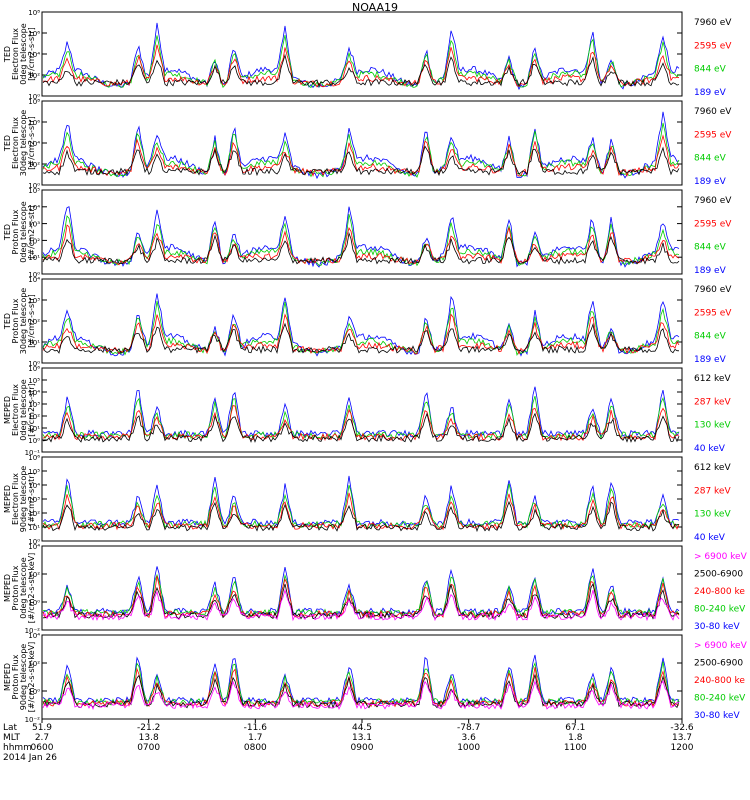 This screenshot has height=800, width=750. Describe the element at coordinates (712, 379) in the screenshot. I see `panel-5-legend-0: 612 keV` at that location.